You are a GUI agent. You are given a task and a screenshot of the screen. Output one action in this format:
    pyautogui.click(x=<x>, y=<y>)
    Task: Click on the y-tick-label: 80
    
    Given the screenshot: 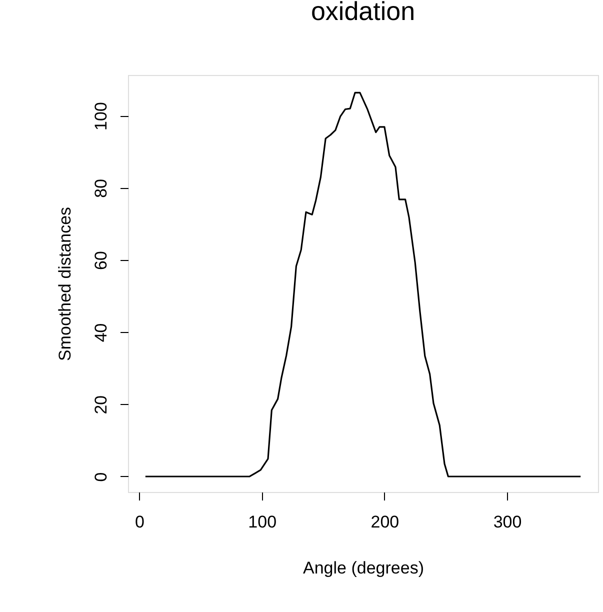 What is the action you would take?
    pyautogui.click(x=101, y=188)
    